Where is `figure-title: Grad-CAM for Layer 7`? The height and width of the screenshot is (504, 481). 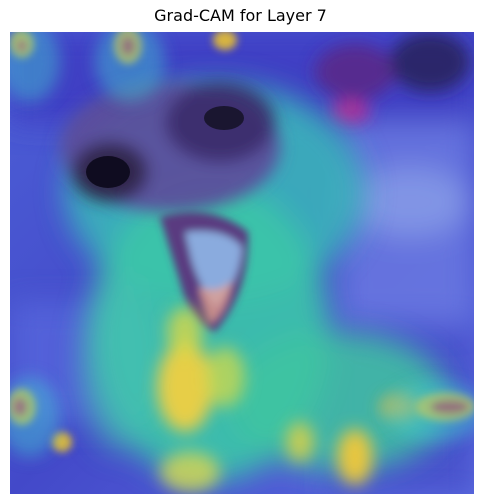 figure-title: Grad-CAM for Layer 7 is located at coordinates (240, 15).